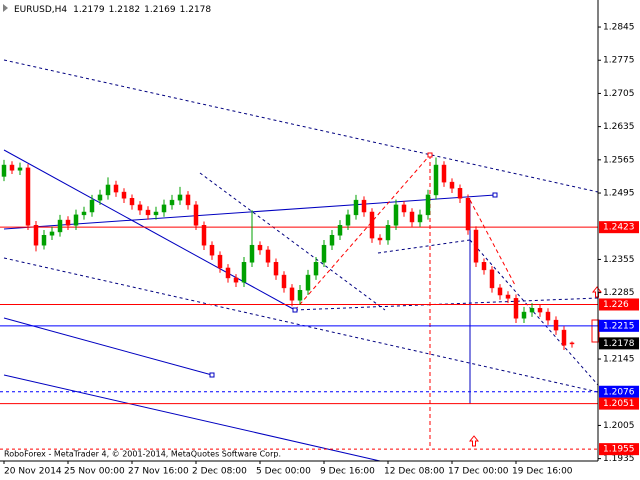 The height and width of the screenshot is (480, 640). I want to click on level-label: 1.2076, so click(619, 392).